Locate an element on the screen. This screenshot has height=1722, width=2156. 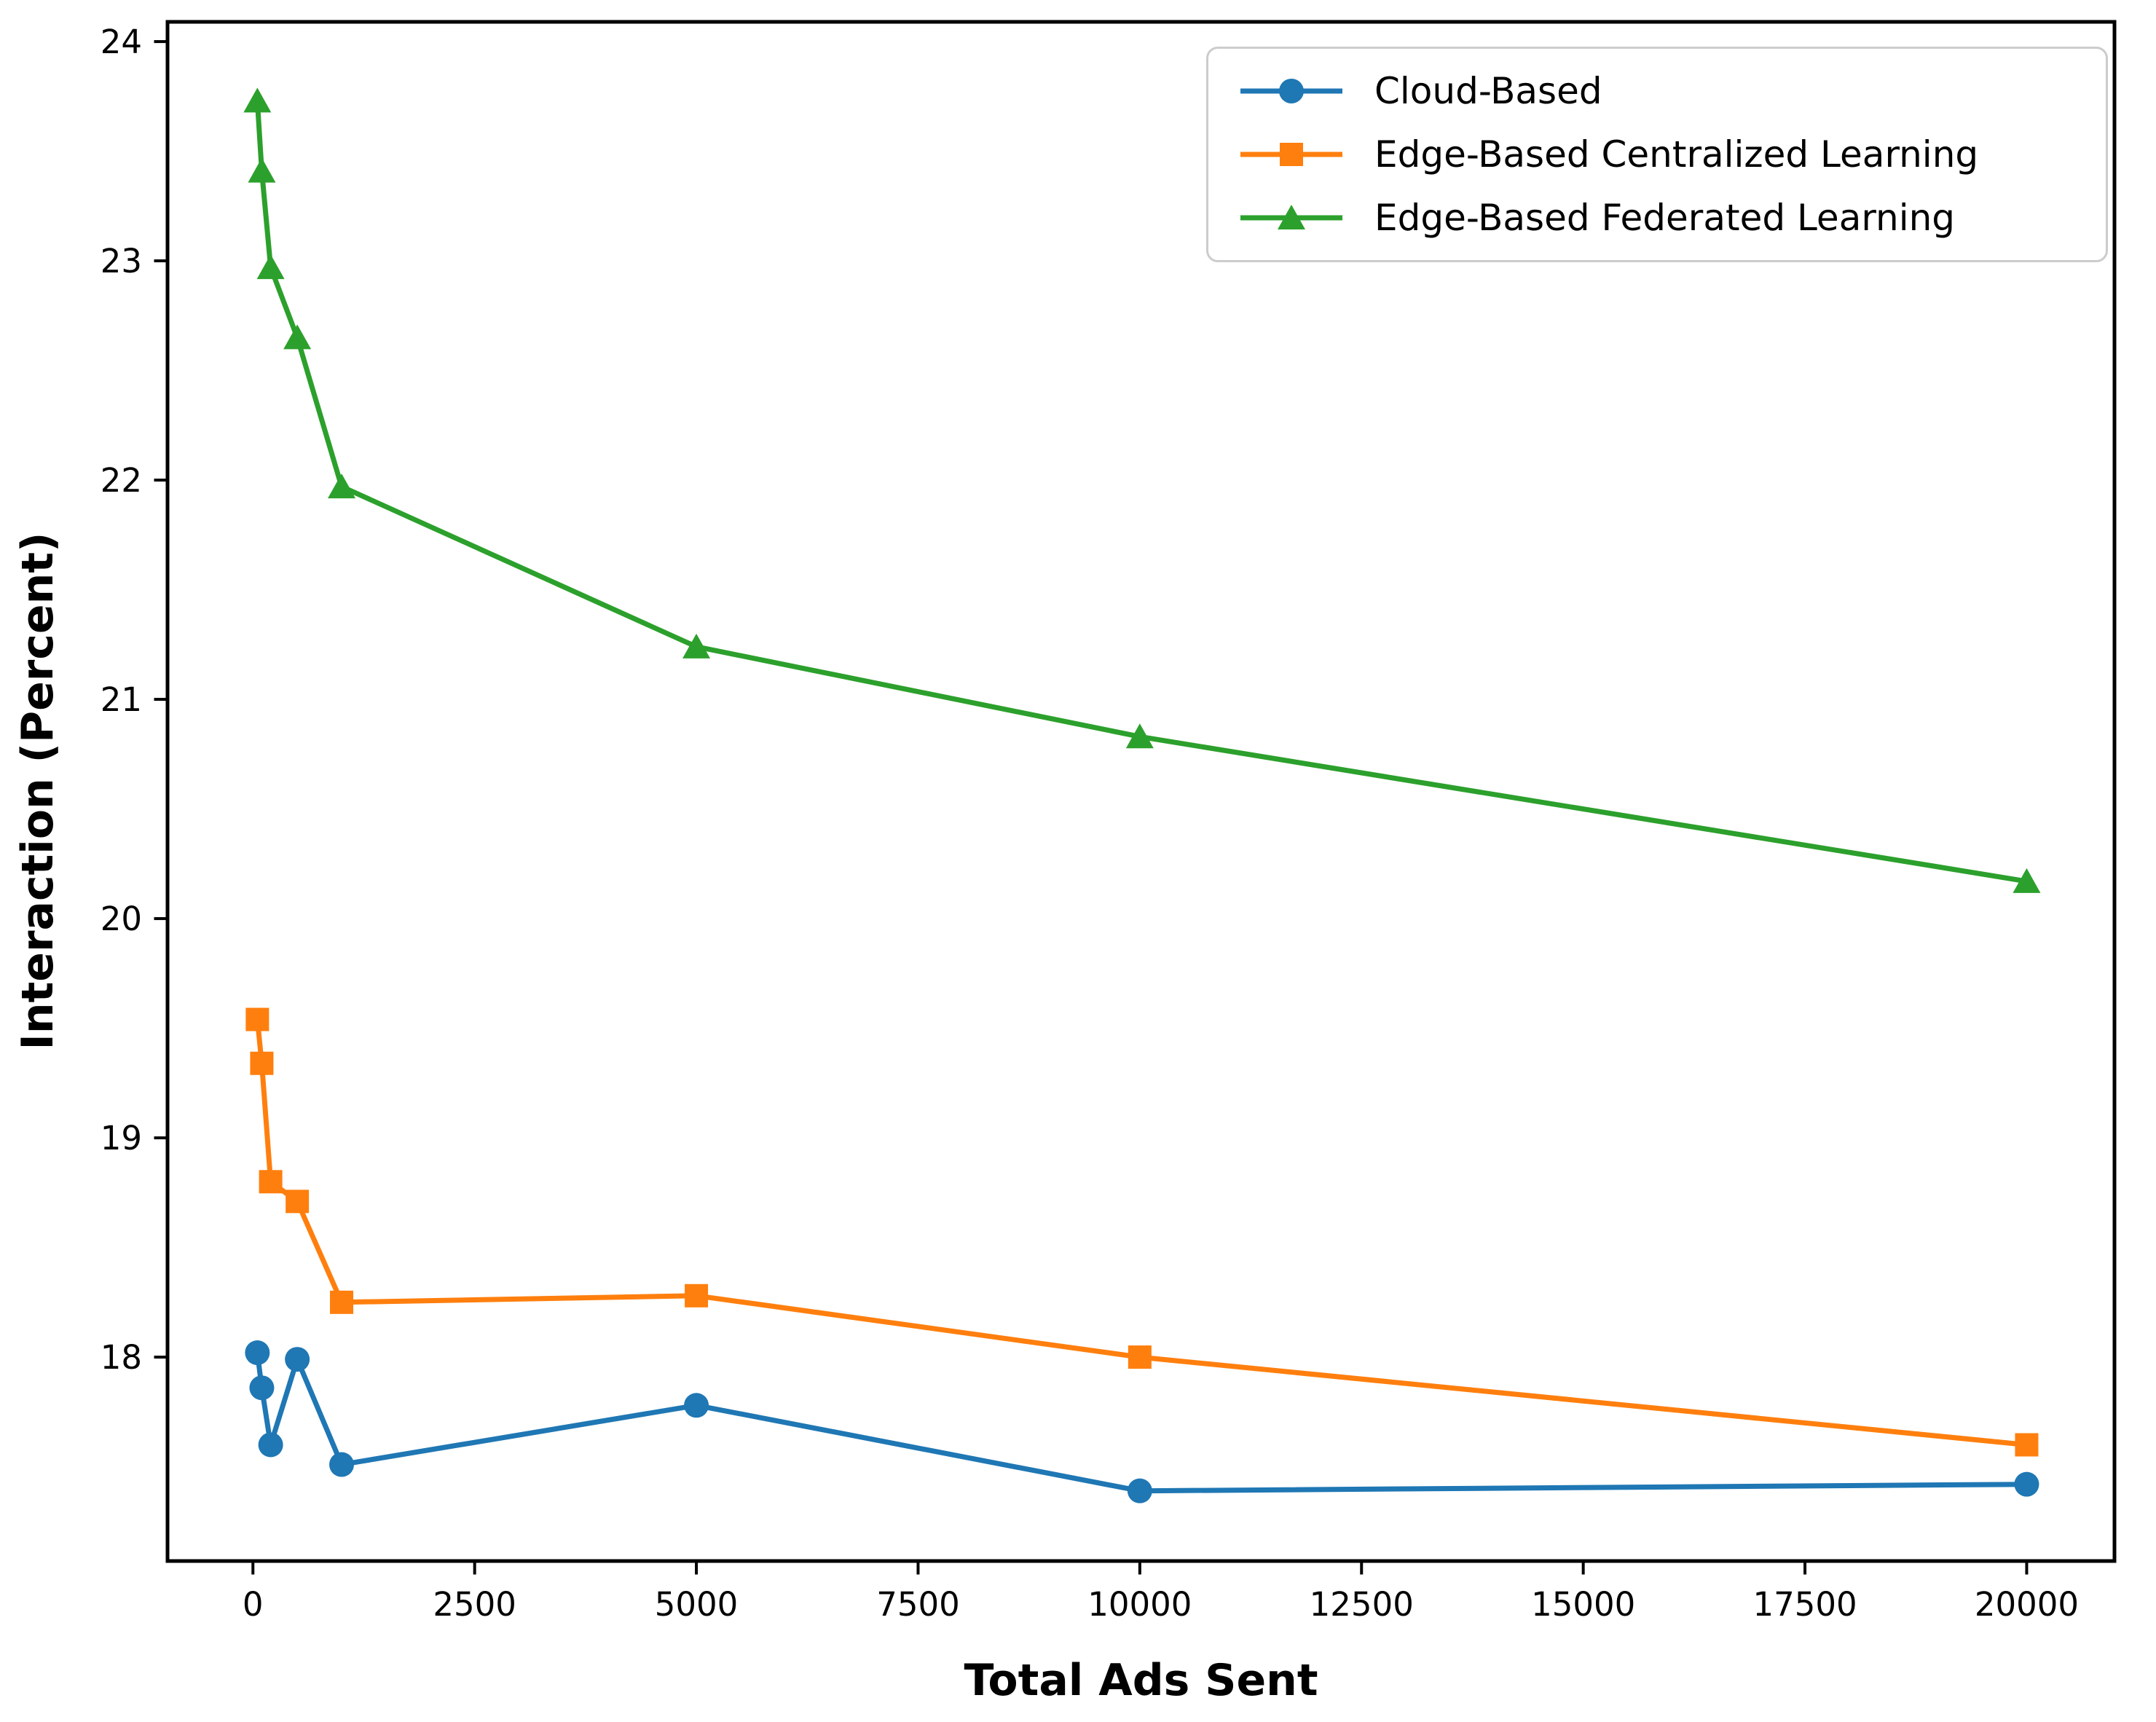
triangle-marker-icon is located at coordinates (1291, 217).